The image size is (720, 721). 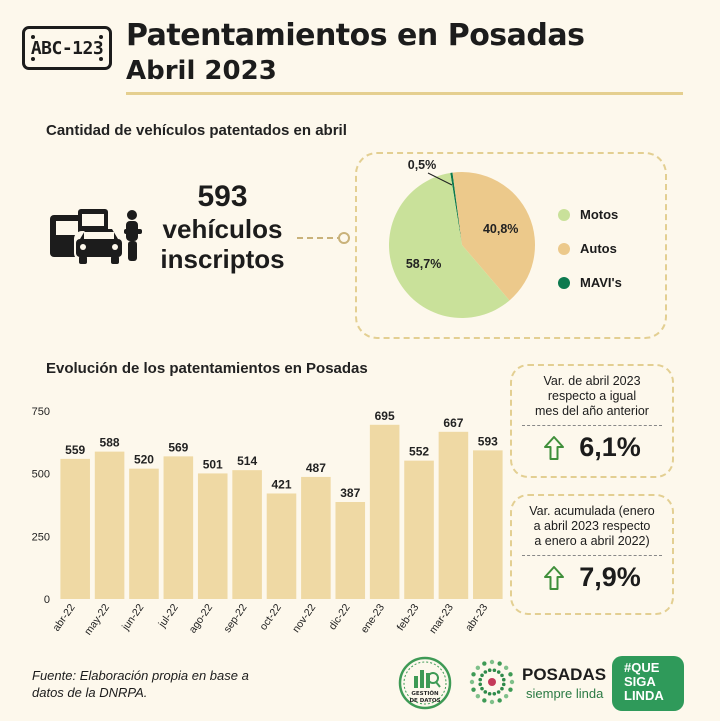 I want to click on bar-value-label: 569, so click(x=178, y=447).